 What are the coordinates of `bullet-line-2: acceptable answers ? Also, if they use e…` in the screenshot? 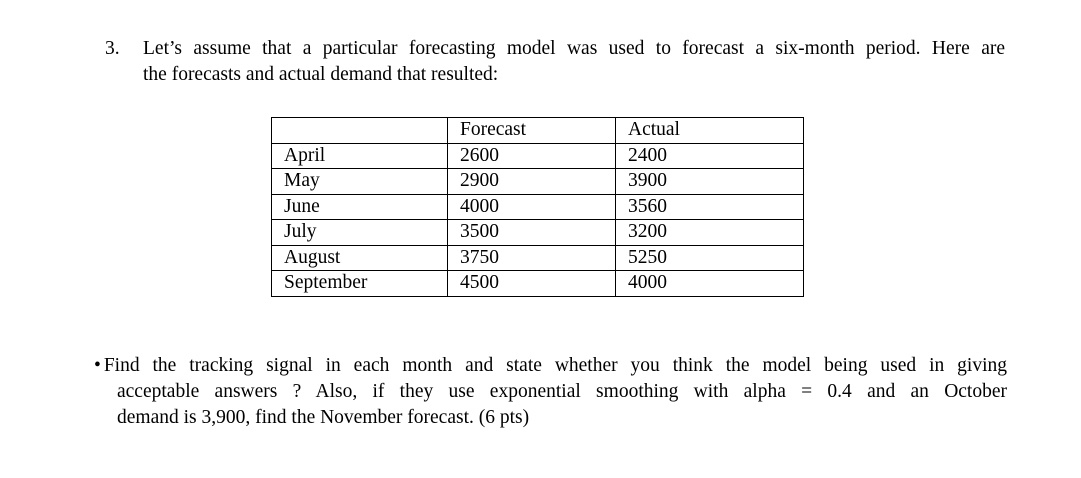 It's located at (562, 391).